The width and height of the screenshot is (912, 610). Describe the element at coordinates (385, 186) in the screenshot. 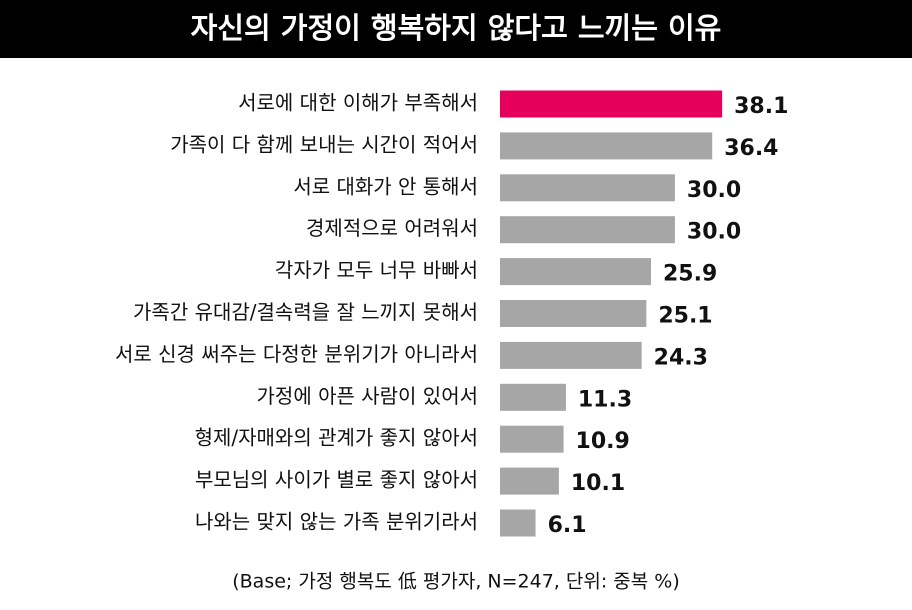

I see `category-label: 서로 대화가 안 통해서` at that location.